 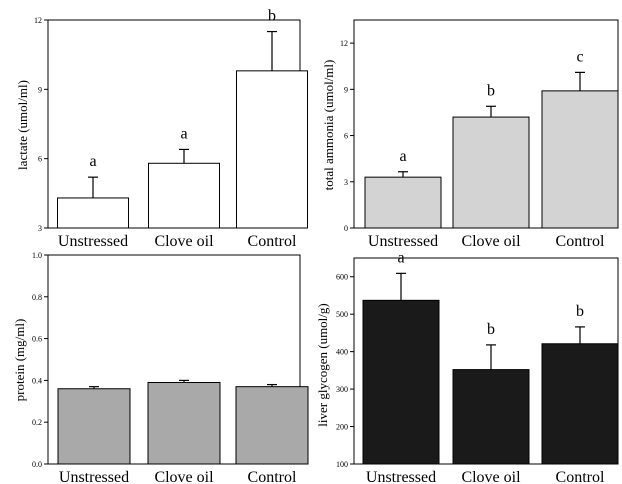 What do you see at coordinates (22, 125) in the screenshot?
I see `y-axis-label: lactate (umol/ml)` at bounding box center [22, 125].